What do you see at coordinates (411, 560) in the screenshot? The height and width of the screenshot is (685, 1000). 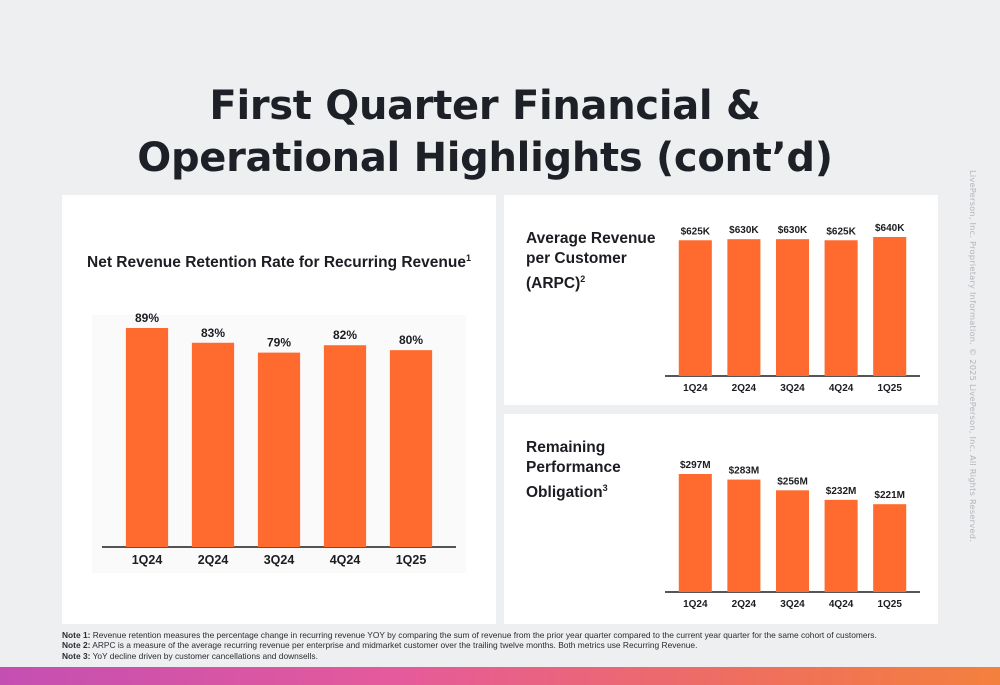 I see `nrr-tick-label-1Q25: 1Q25` at bounding box center [411, 560].